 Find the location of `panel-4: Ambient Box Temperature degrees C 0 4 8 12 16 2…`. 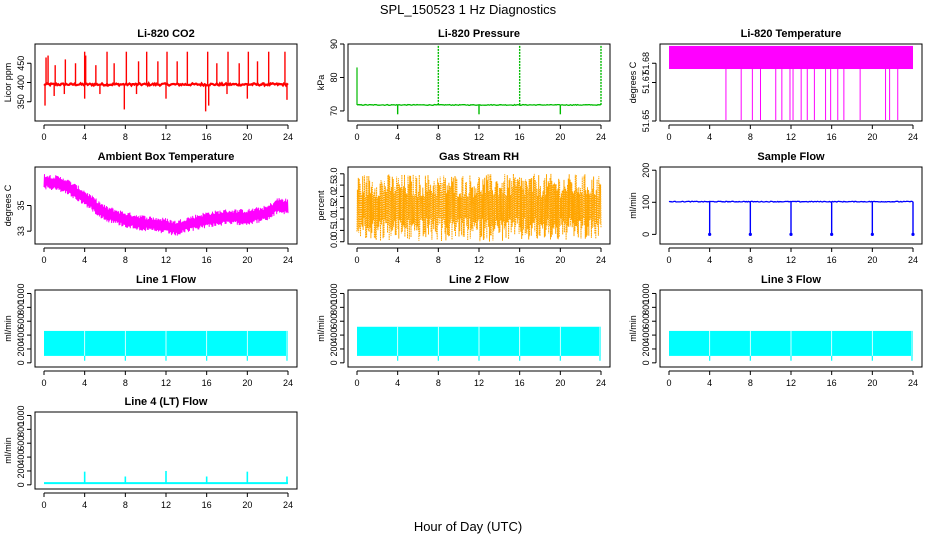

panel-4: Ambient Box Temperature degrees C 0 4 8 12 16 2… is located at coordinates (150, 208).